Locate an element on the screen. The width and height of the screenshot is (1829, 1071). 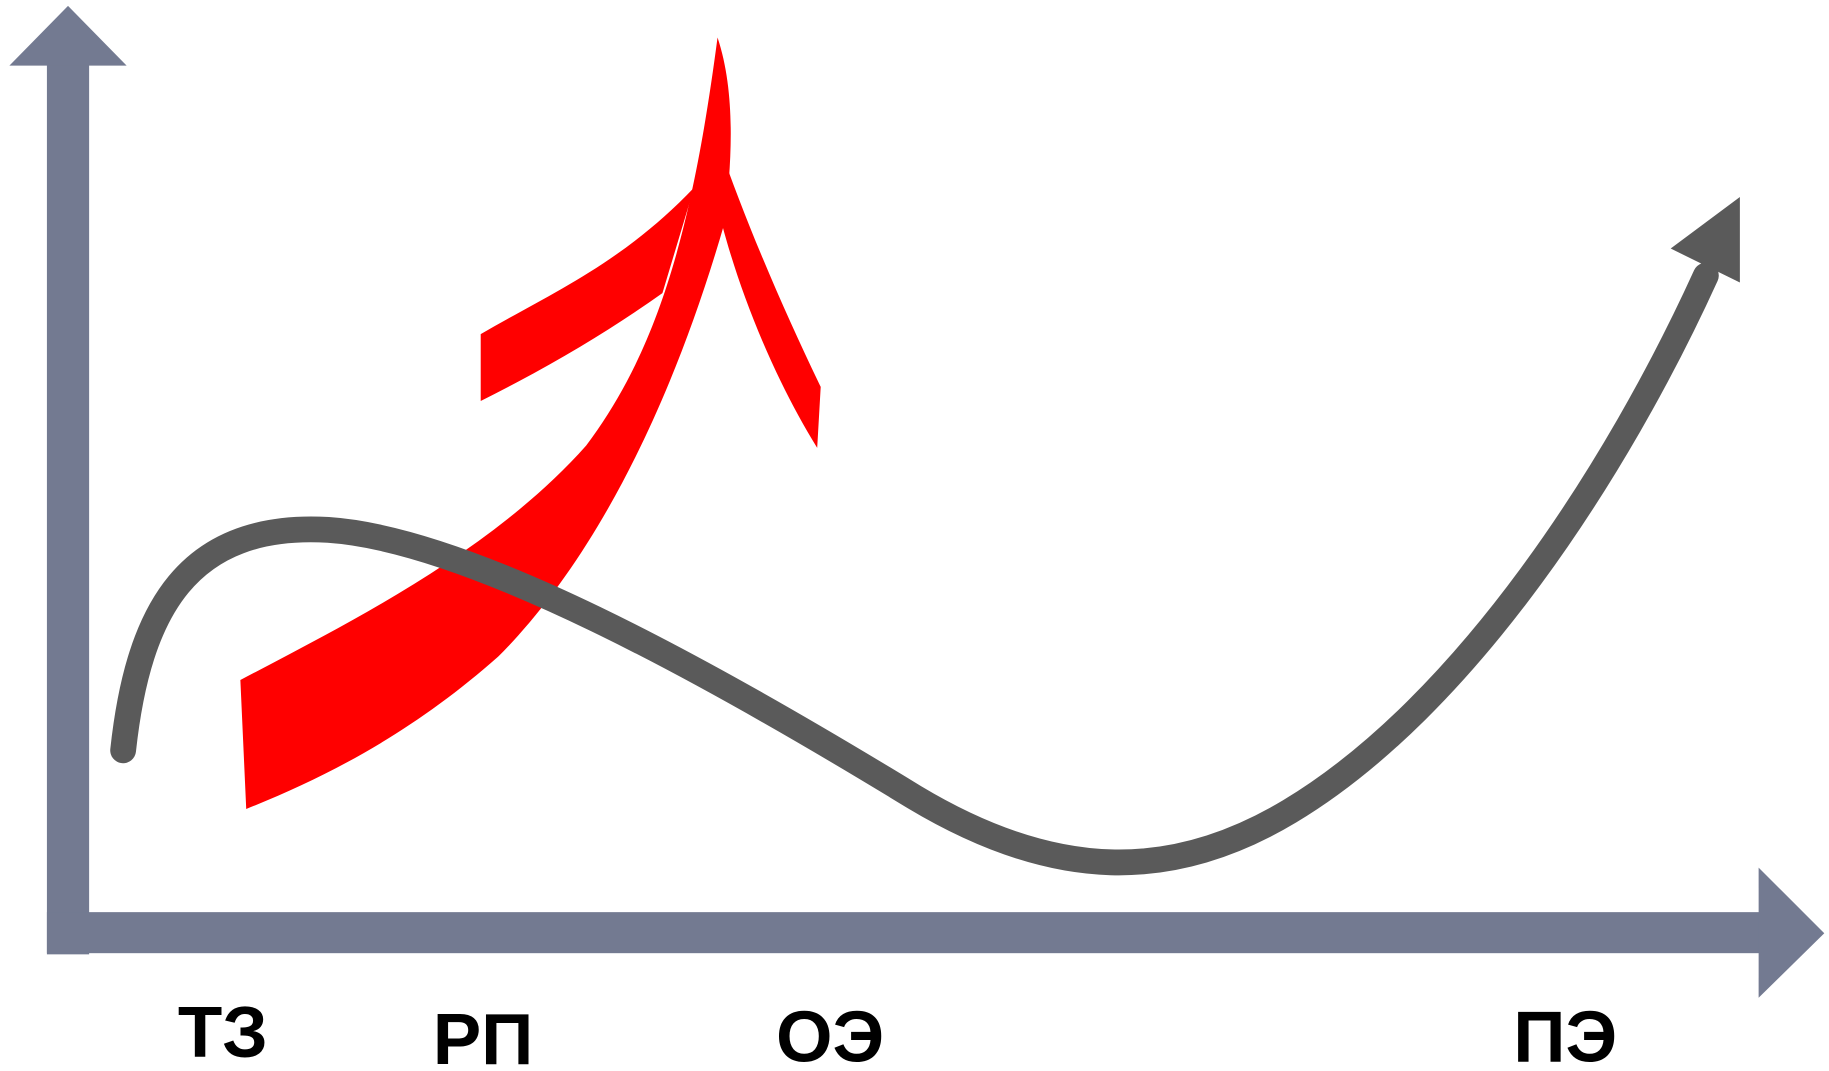
x-axis-arrowhead is located at coordinates (1791, 932).